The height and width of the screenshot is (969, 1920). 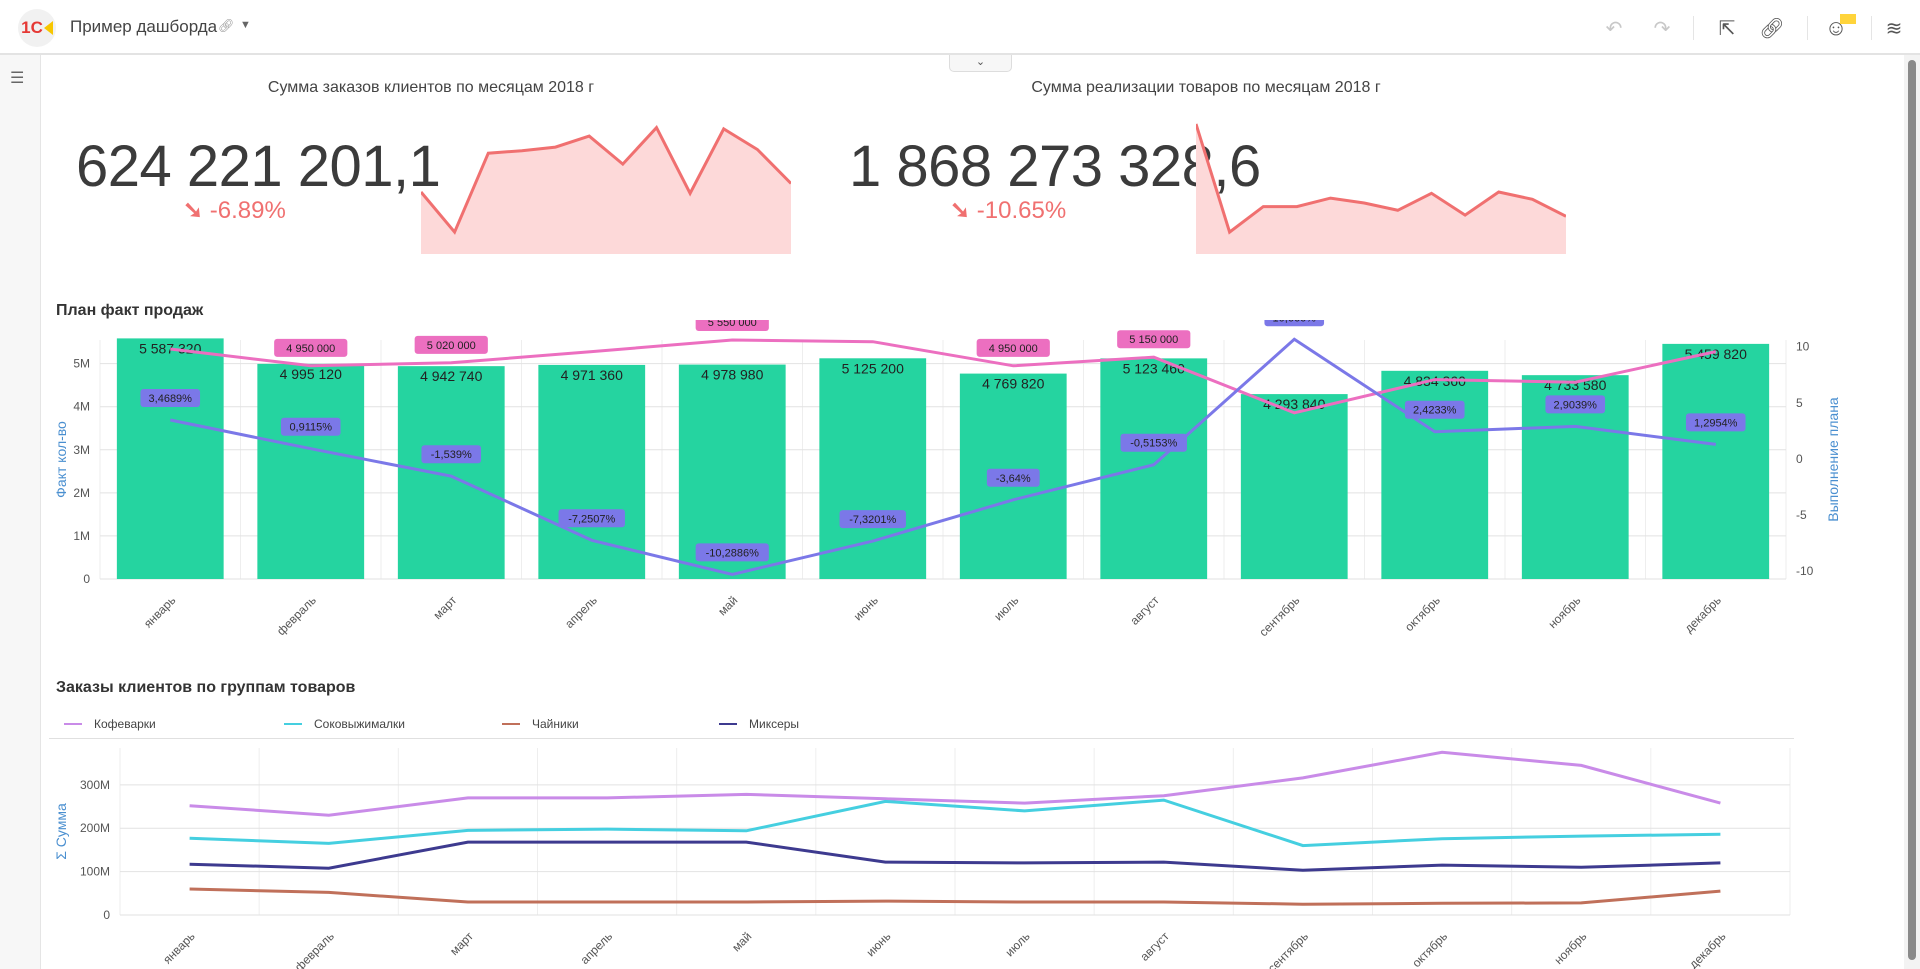 I want to click on percent-line-label: -10,2886%, so click(x=732, y=553).